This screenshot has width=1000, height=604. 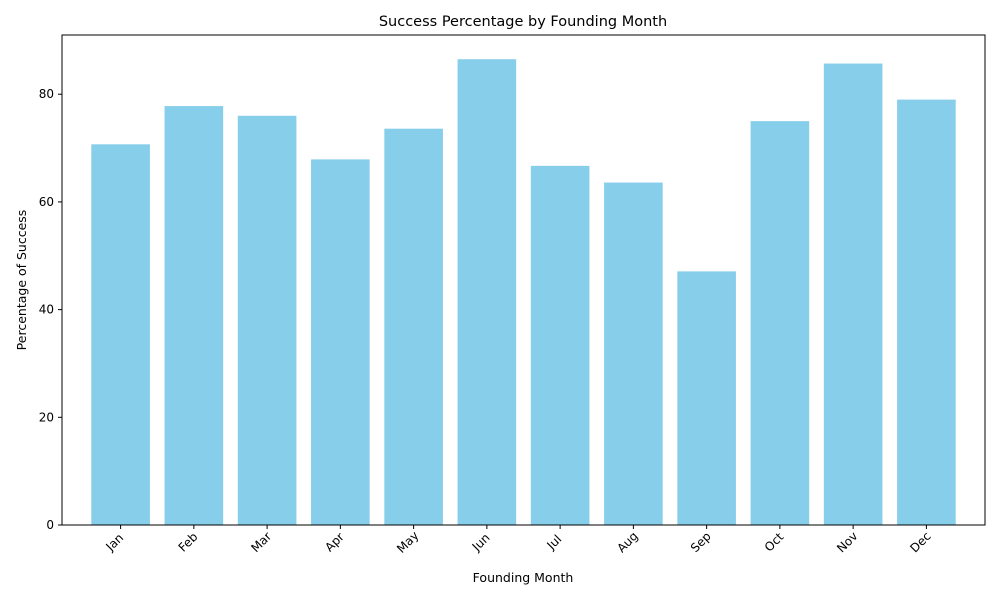 I want to click on x-tick-label: Dec, so click(x=920, y=542).